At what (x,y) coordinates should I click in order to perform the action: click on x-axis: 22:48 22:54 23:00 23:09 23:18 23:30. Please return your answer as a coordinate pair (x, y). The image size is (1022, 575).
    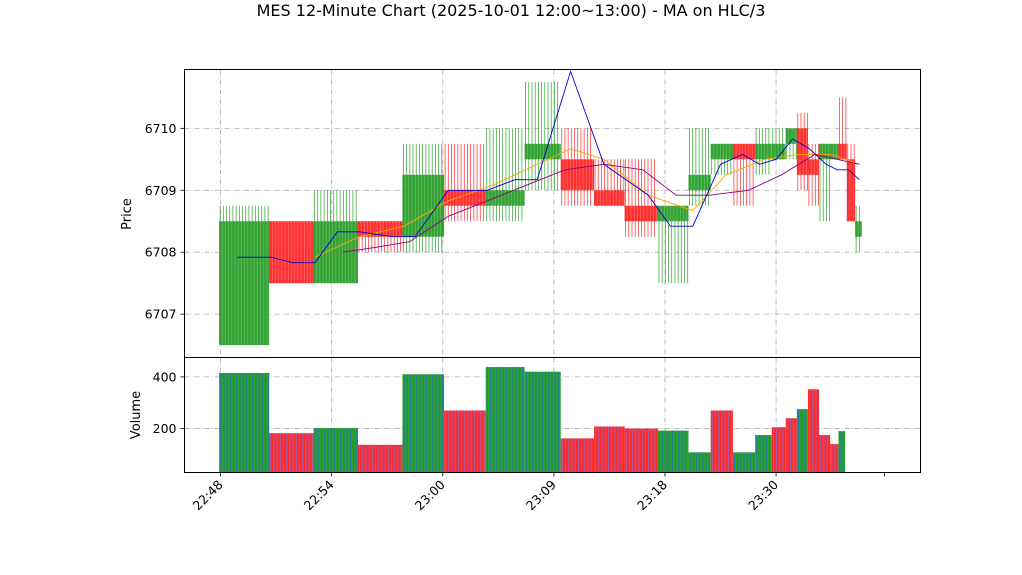
    Looking at the image, I should click on (537, 492).